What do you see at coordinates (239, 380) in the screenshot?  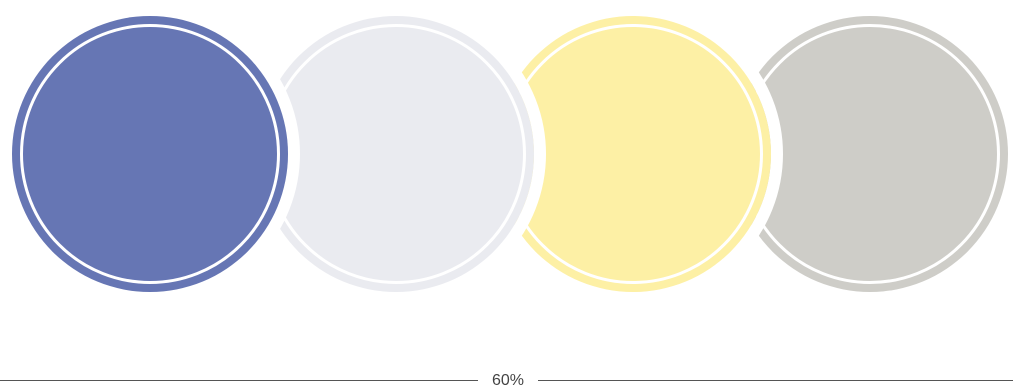 I see `scale-line-left` at bounding box center [239, 380].